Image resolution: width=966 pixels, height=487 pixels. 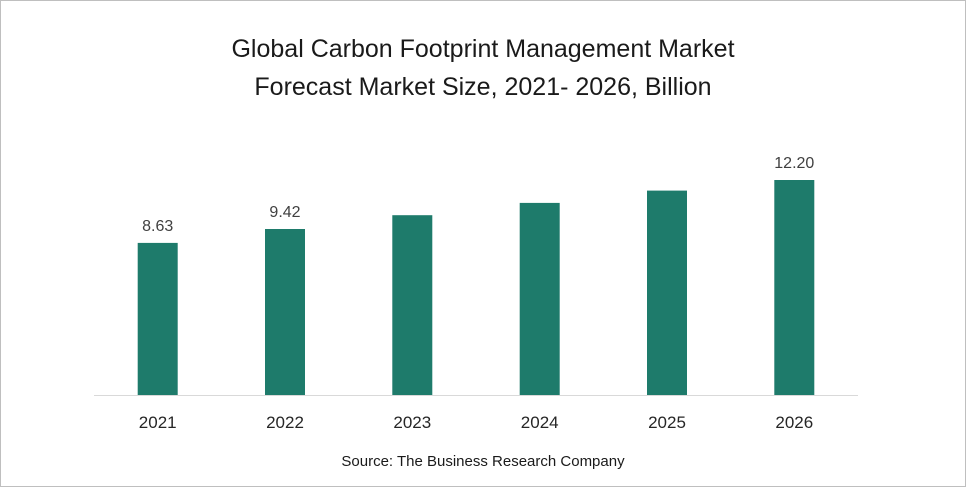 I want to click on x-tick-label-2026: 2026, so click(x=794, y=422).